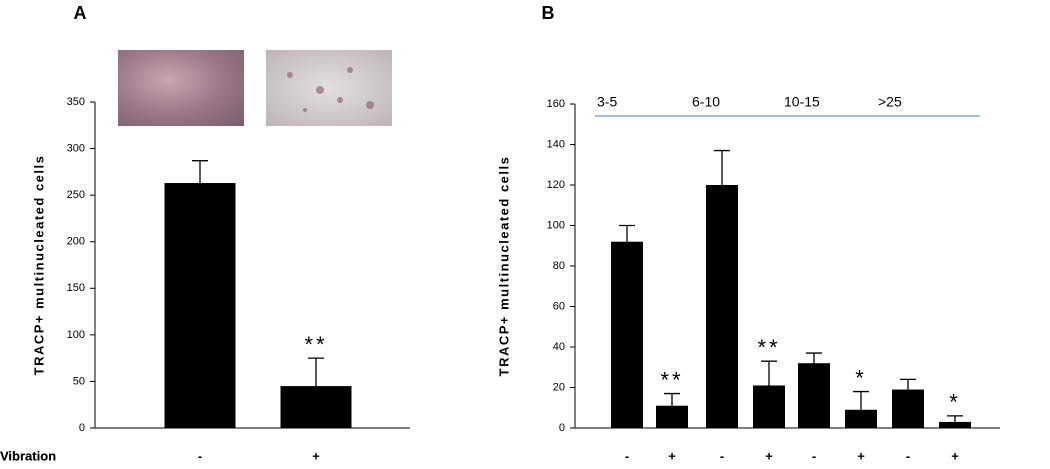 The image size is (1050, 469). Describe the element at coordinates (559, 306) in the screenshot. I see `y-tick-label: 60` at that location.